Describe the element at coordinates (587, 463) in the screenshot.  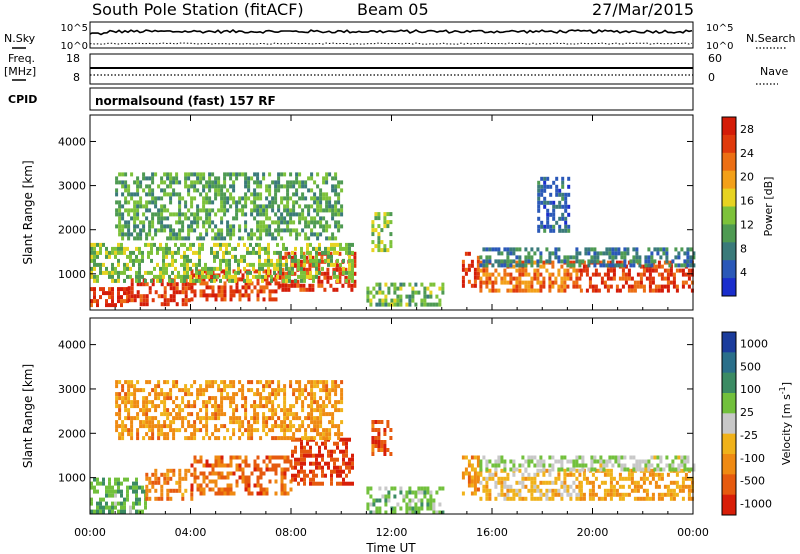
I see `data-band` at that location.